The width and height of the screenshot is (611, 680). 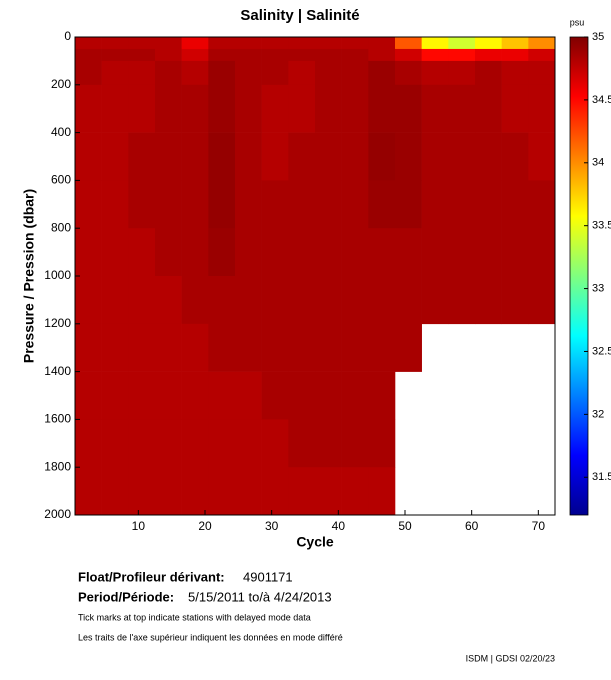 What do you see at coordinates (205, 526) in the screenshot?
I see `x-tick-label: 20` at bounding box center [205, 526].